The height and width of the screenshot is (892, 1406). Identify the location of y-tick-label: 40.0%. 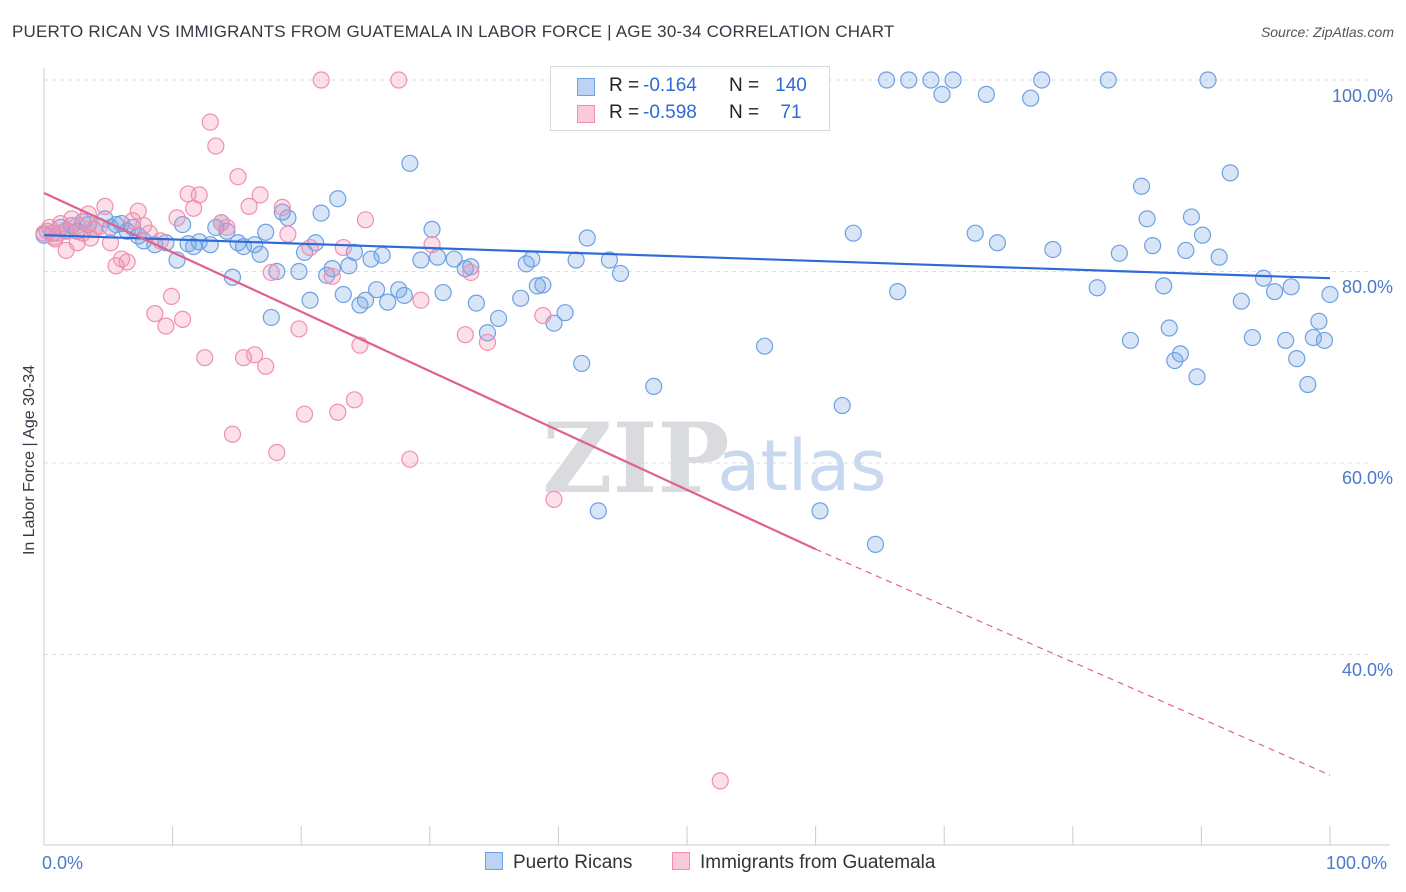
(1367, 670).